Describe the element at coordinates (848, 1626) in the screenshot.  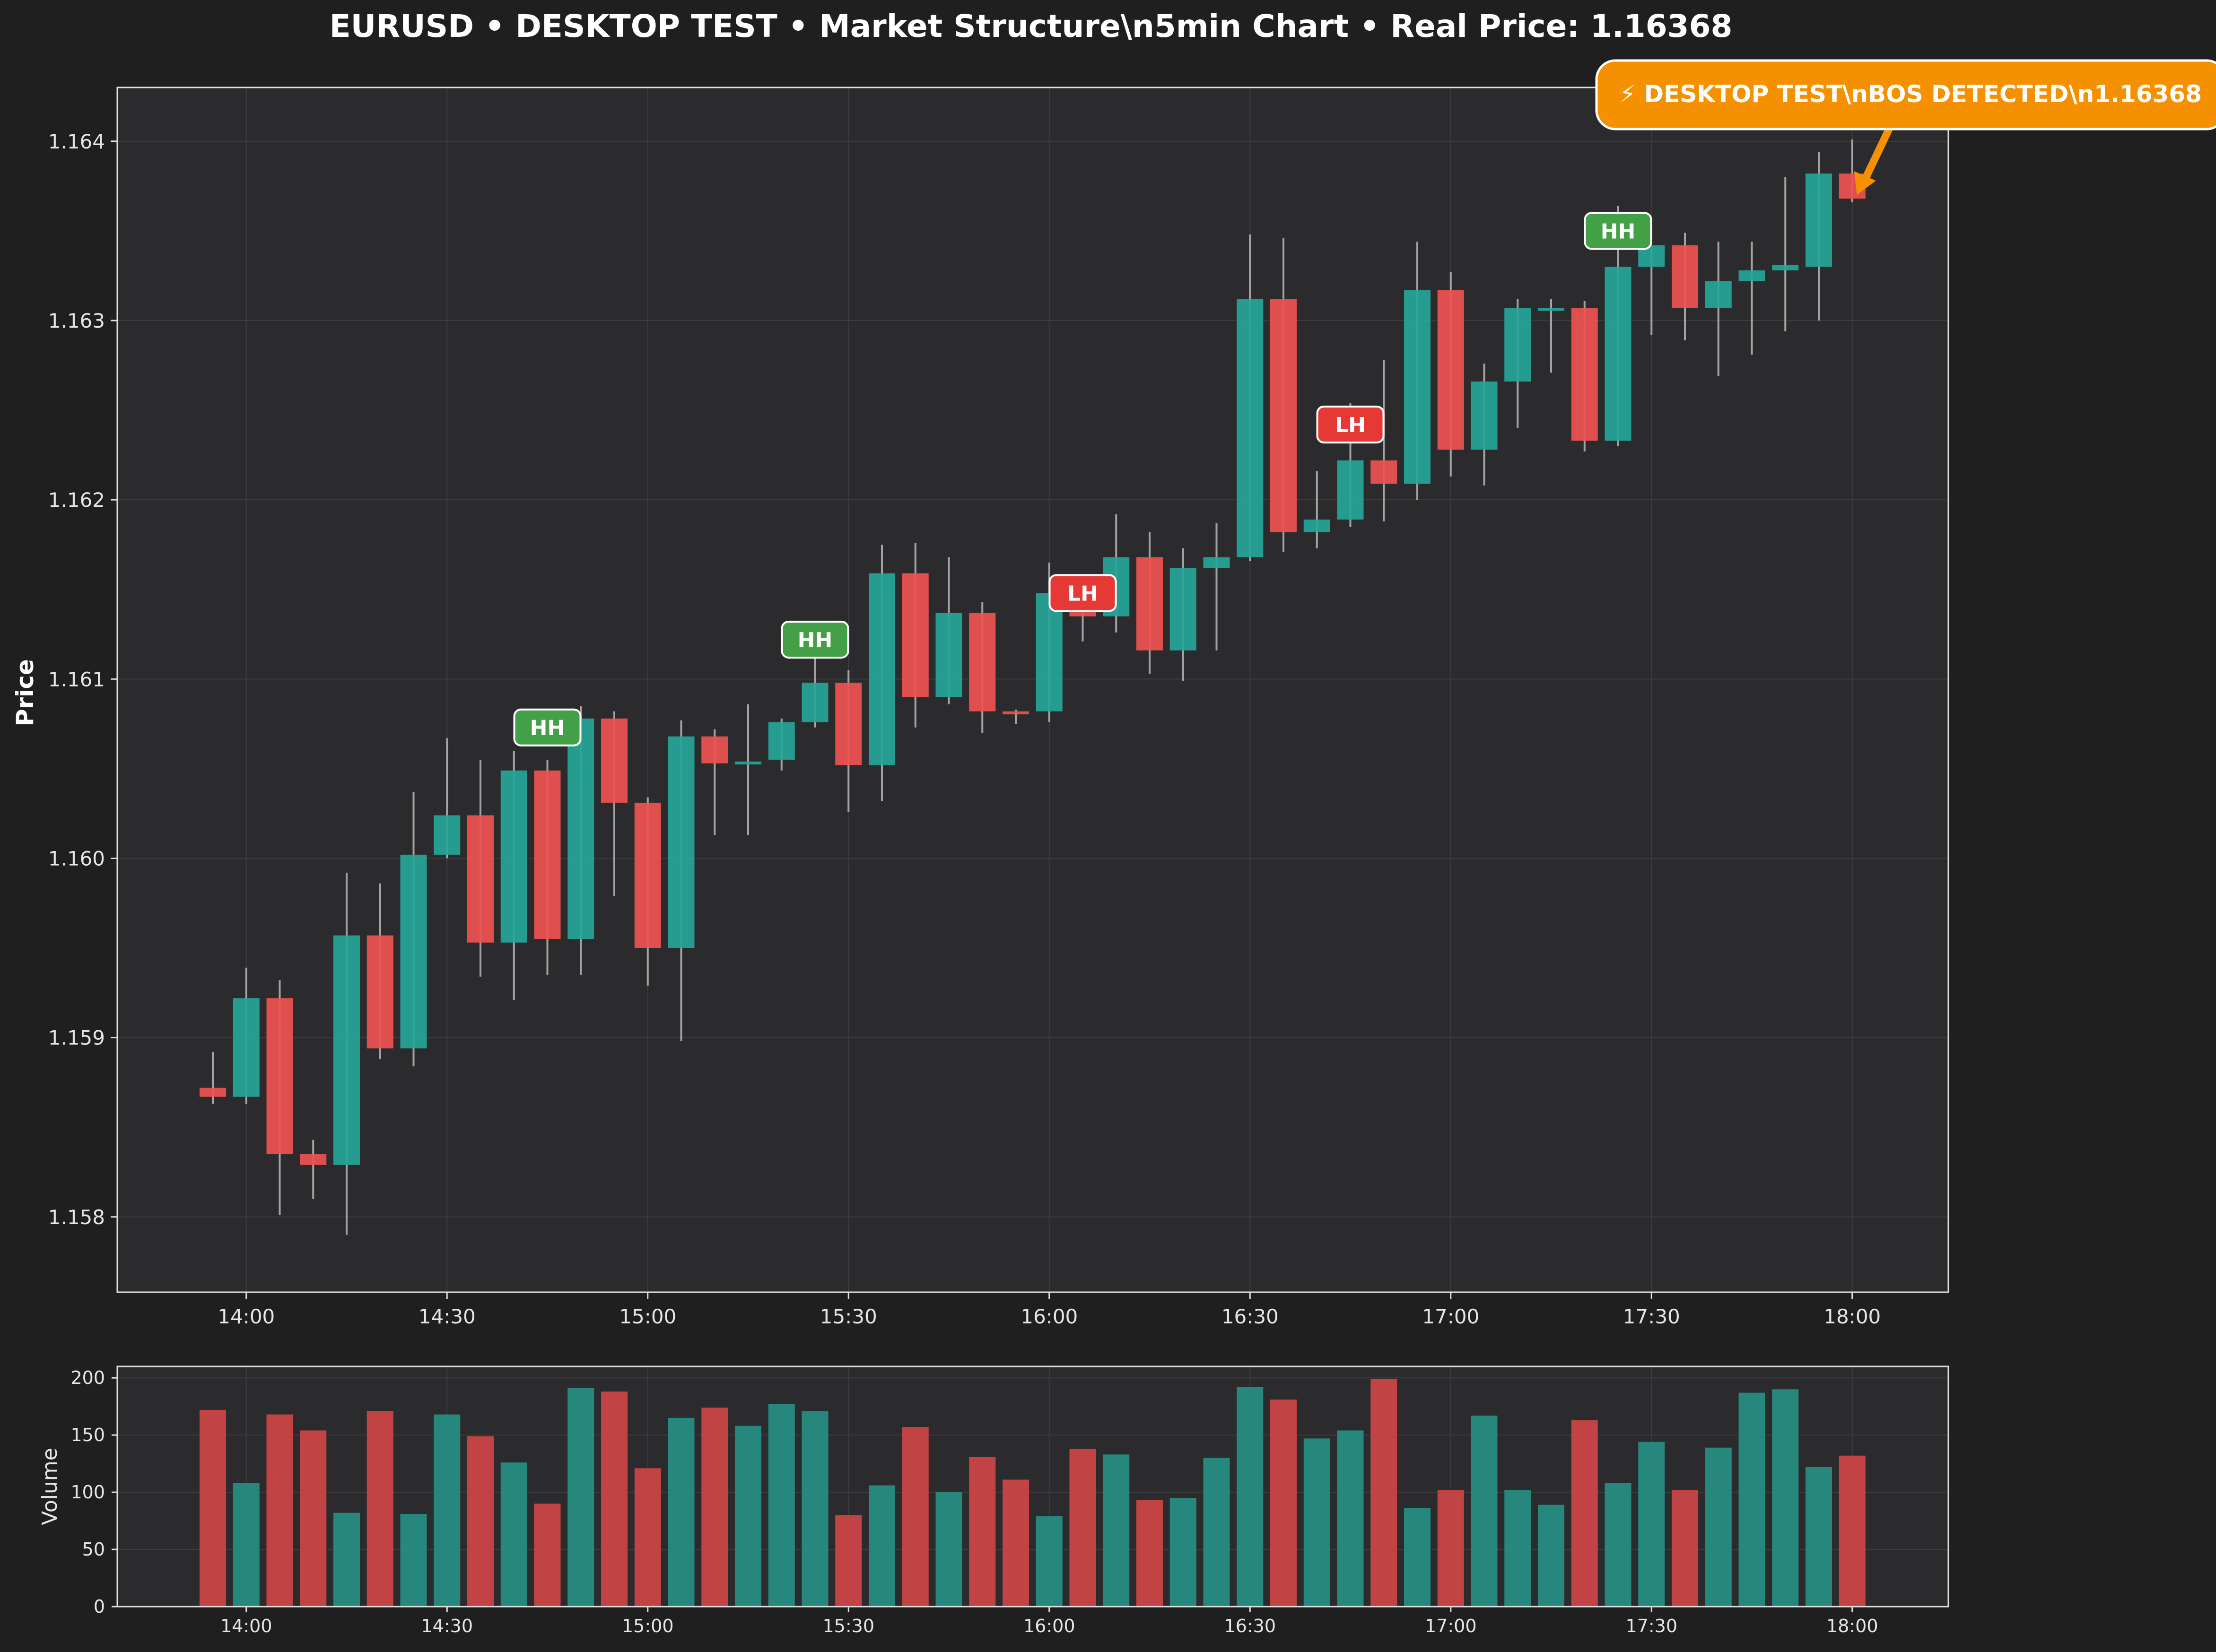
I see `volume-time-tick-label: 15:30` at that location.